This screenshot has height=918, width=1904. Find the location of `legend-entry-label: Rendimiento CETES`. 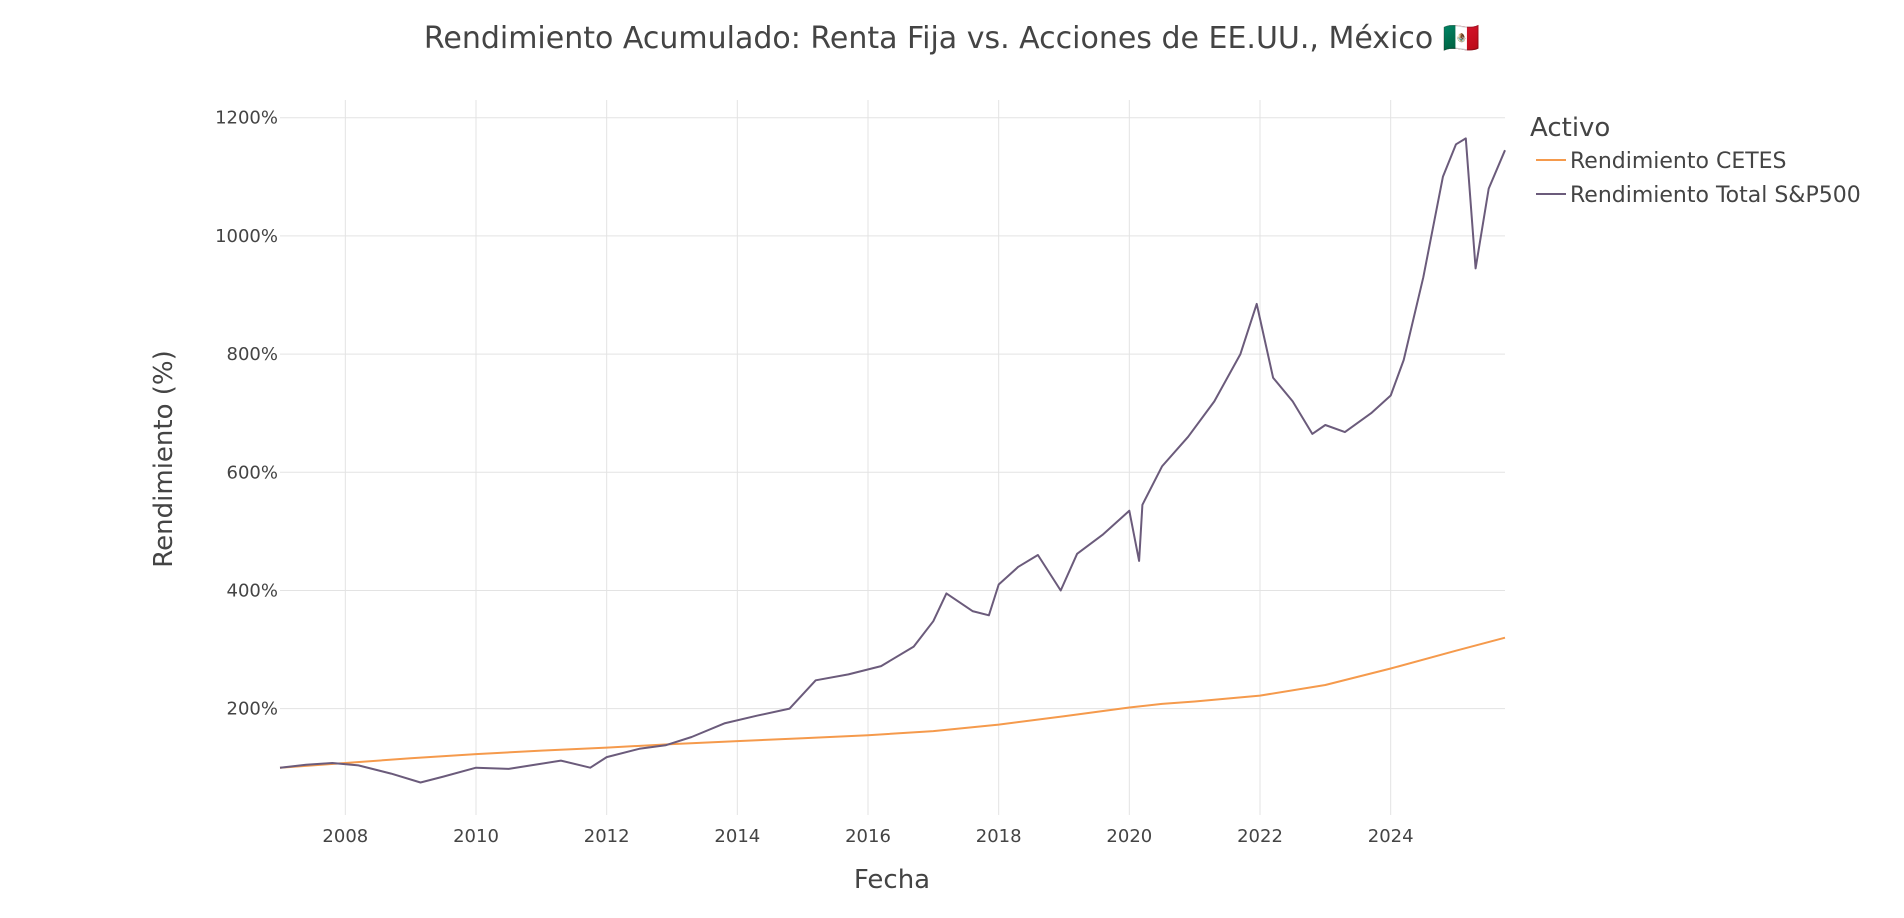

legend-entry-label: Rendimiento CETES is located at coordinates (1678, 161).